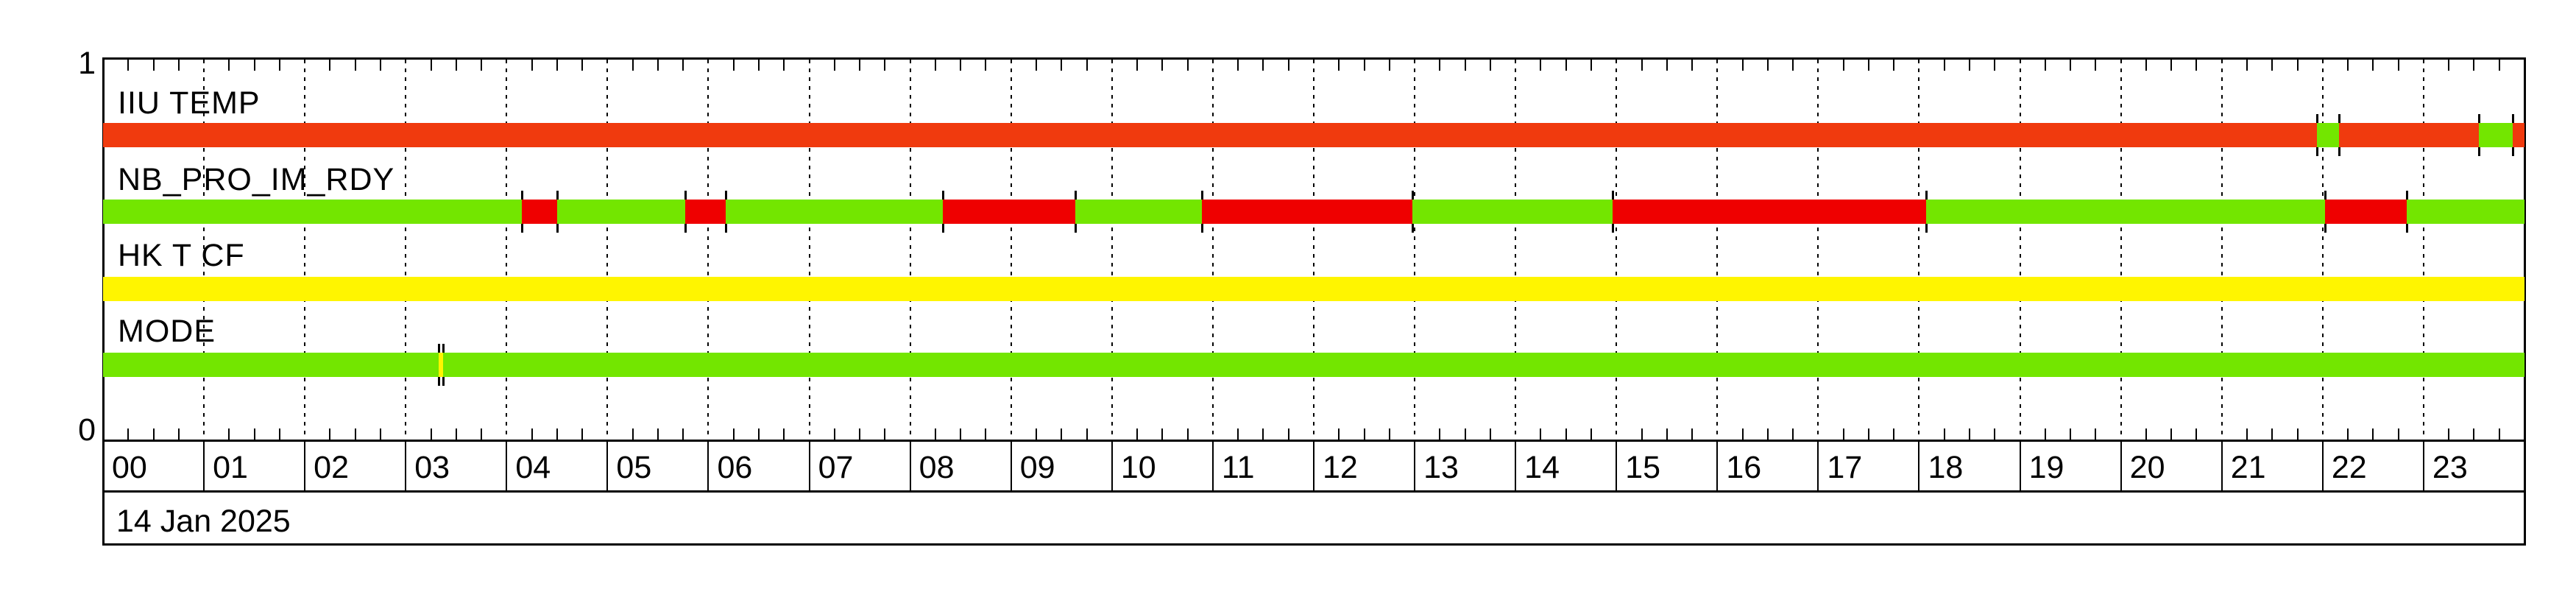 This screenshot has height=589, width=2576. I want to click on hour-label: 00, so click(129, 467).